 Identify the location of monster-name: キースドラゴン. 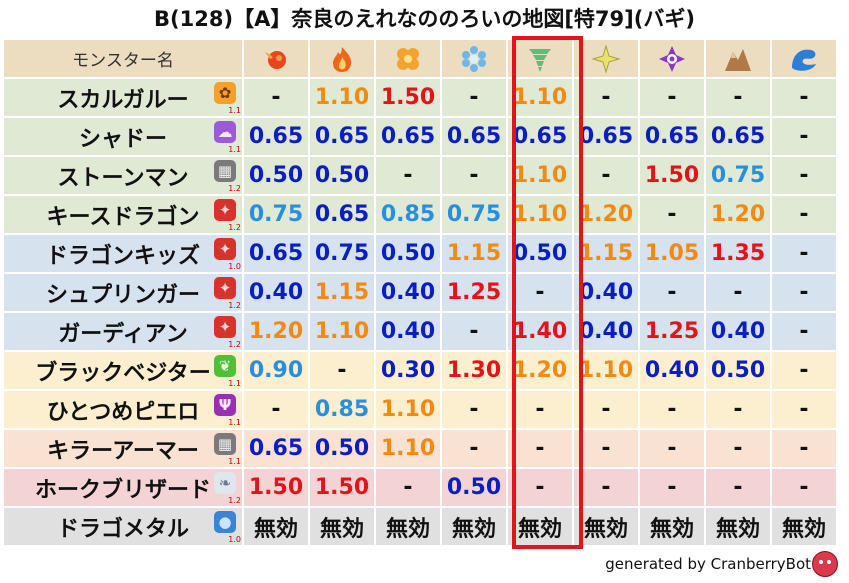
(123, 217).